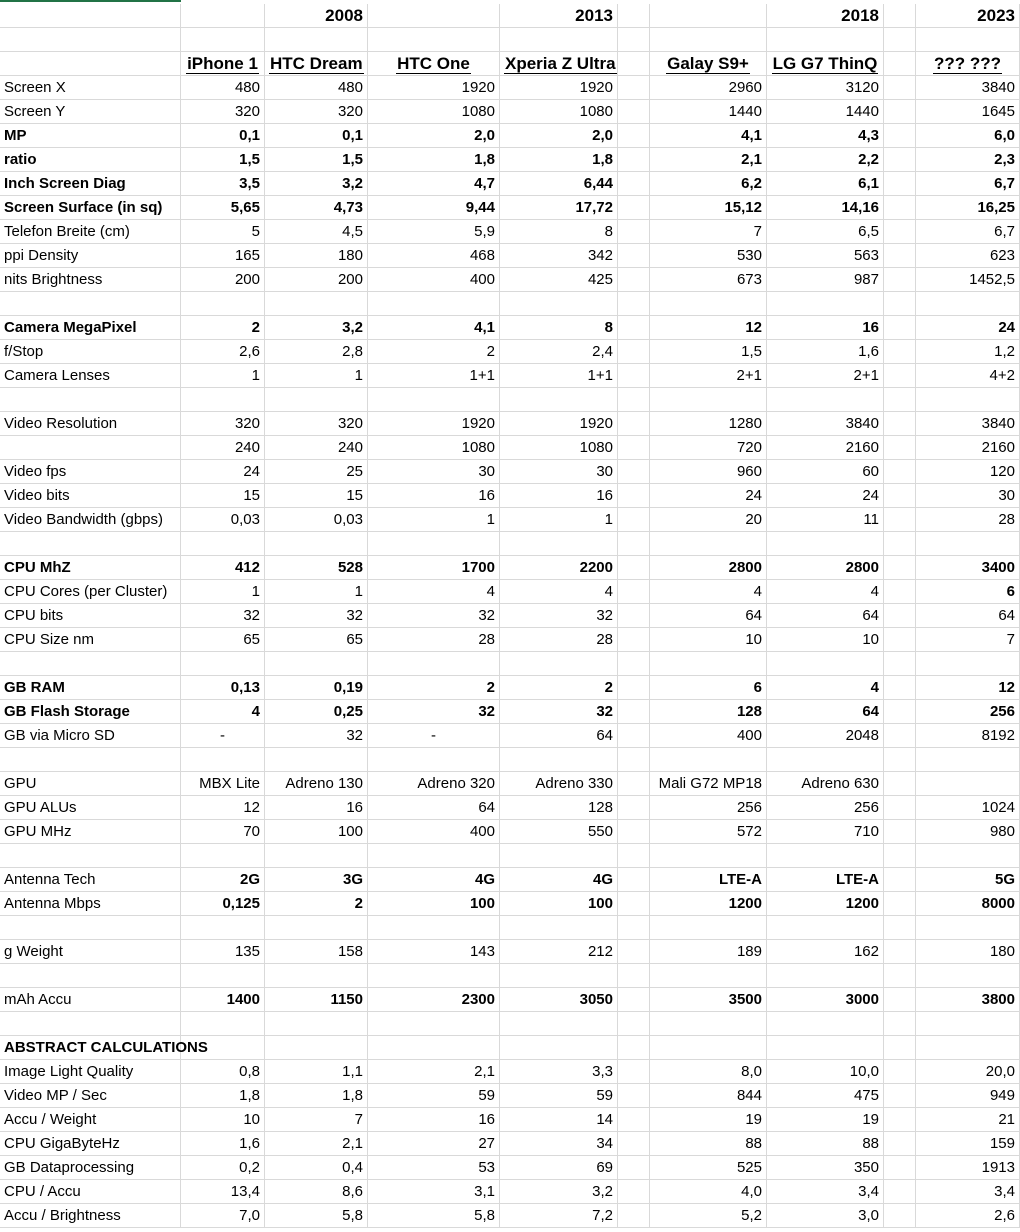 Image resolution: width=1020 pixels, height=1232 pixels. I want to click on value-cell: 2,1, so click(316, 1144).